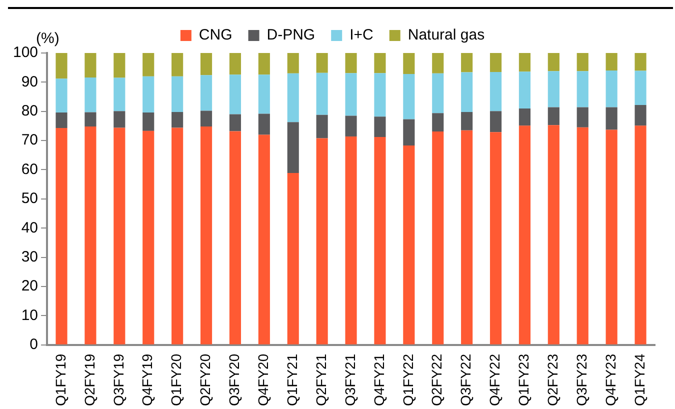  Describe the element at coordinates (639, 380) in the screenshot. I see `x-tick-label: Q1FY24` at that location.